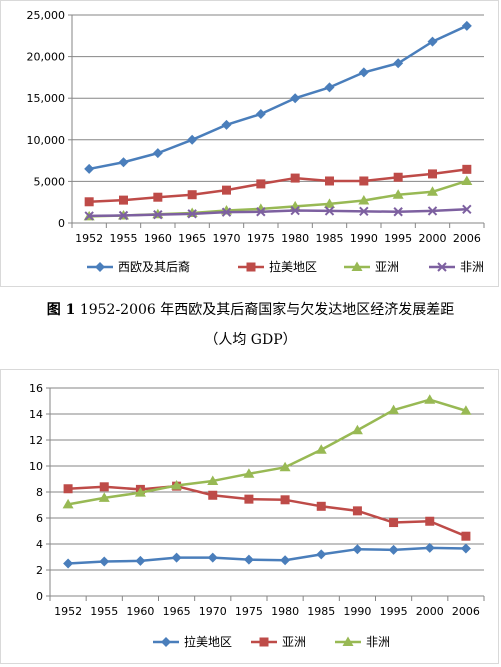 The width and height of the screenshot is (501, 667). Describe the element at coordinates (267, 310) in the screenshot. I see `figure-title: 1952-2006 年西欧及其后裔国家与欠发达地区经济发展差距` at that location.